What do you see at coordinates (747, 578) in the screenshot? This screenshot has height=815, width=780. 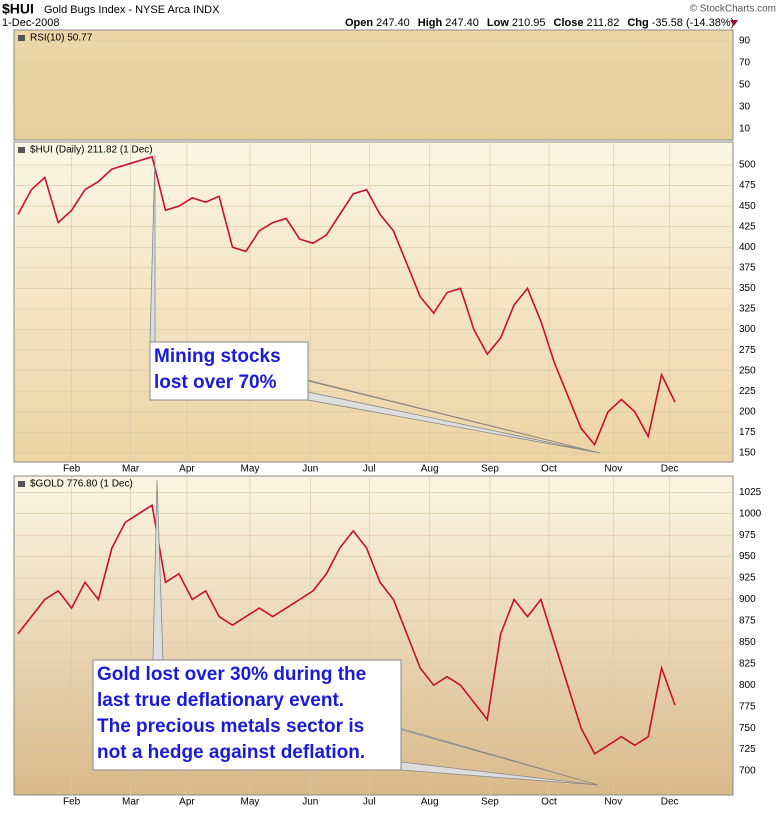 I see `y-tick-label: 925` at bounding box center [747, 578].